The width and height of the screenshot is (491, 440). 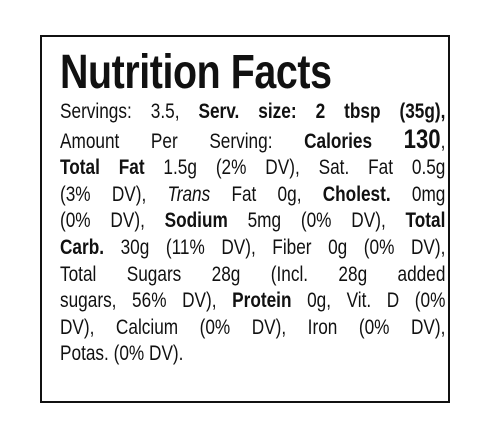 I want to click on text: sugars, 56% DV),, so click(x=138, y=301).